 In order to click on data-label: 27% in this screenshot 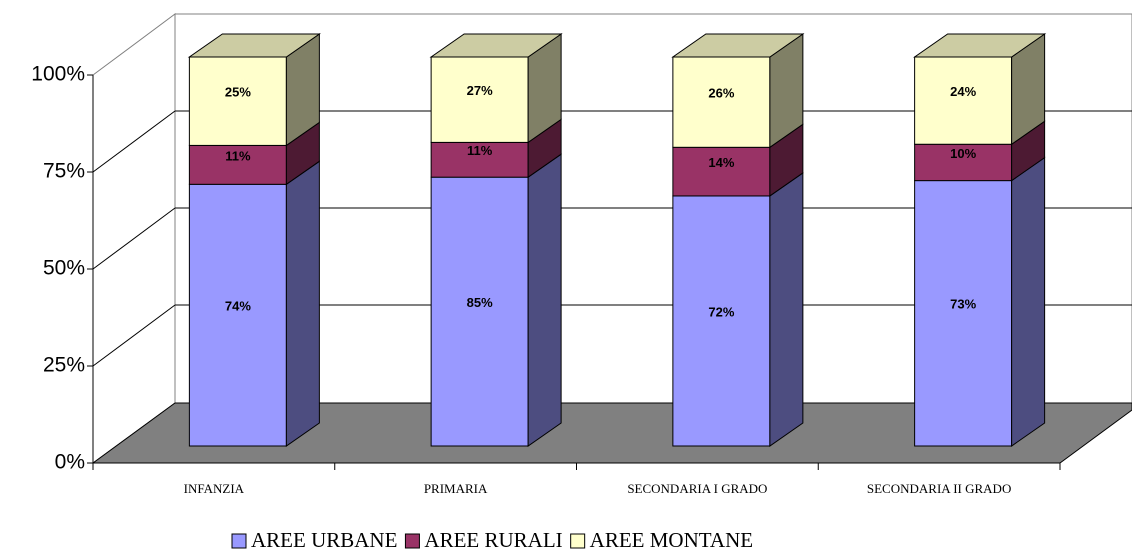, I will do `click(480, 90)`.